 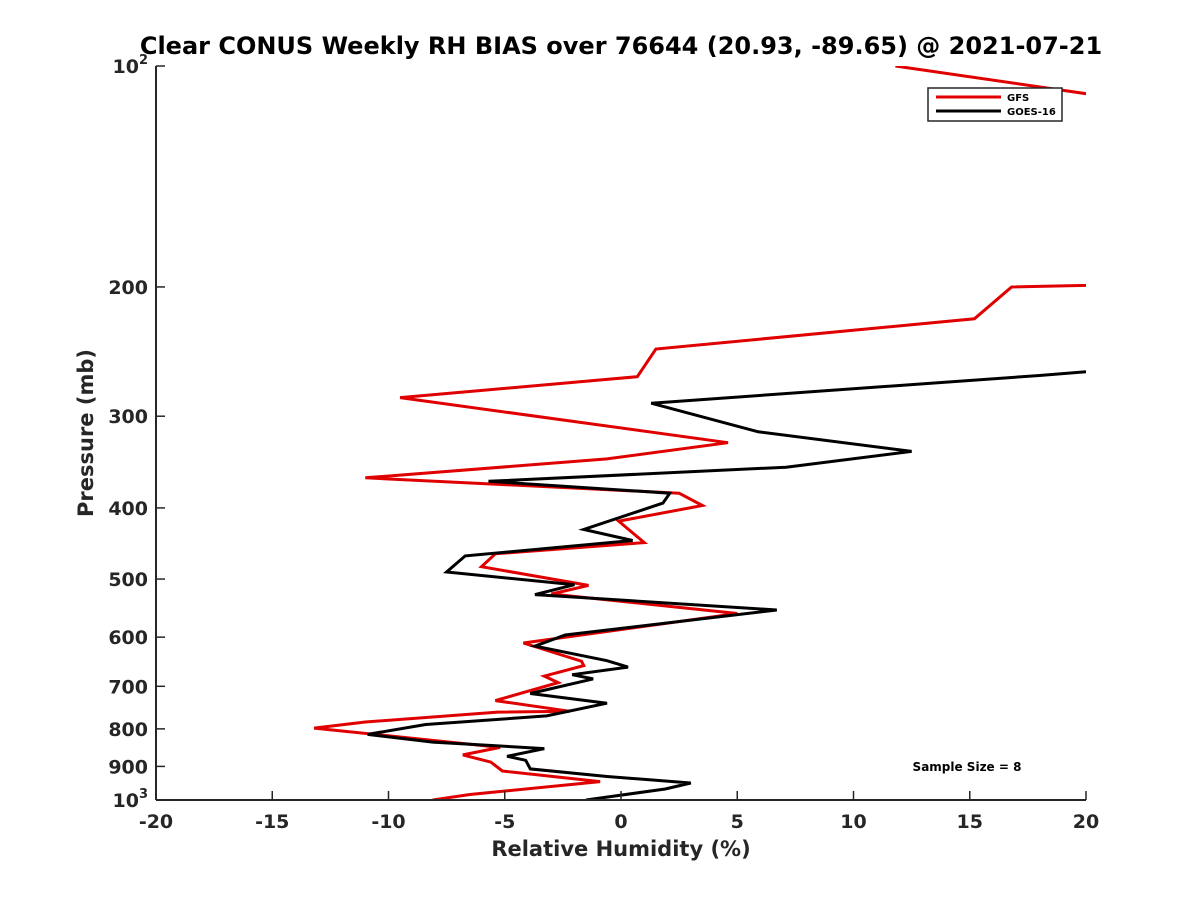 What do you see at coordinates (388, 822) in the screenshot?
I see `x-tick-label: -10` at bounding box center [388, 822].